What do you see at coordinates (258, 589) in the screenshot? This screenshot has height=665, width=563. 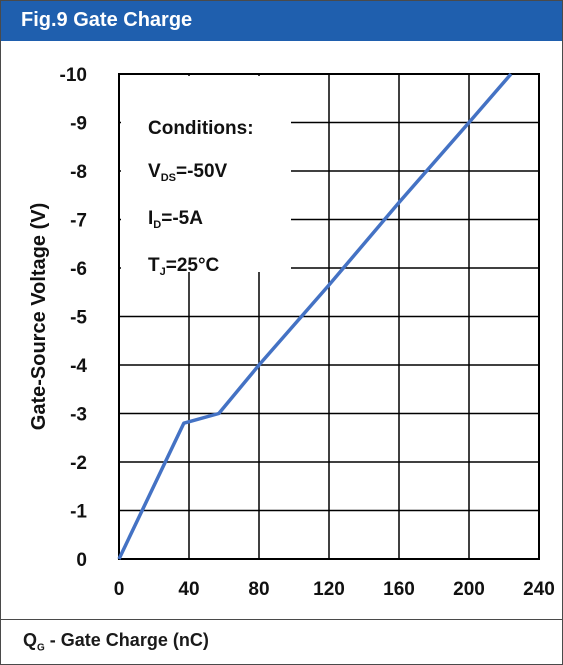 I see `x-tick-label: 80` at bounding box center [258, 589].